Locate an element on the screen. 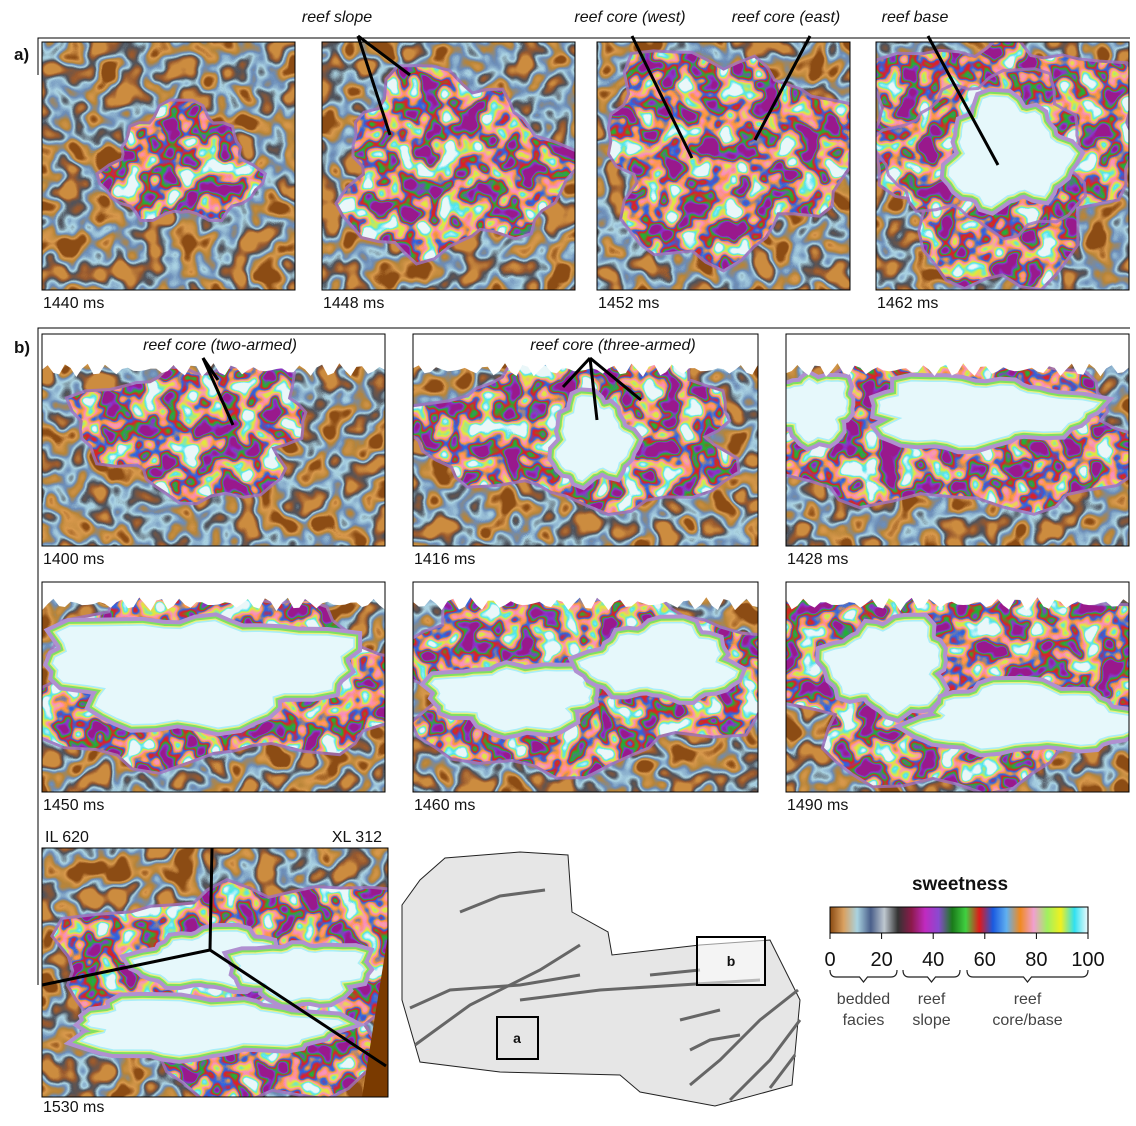  slice-panel: 1452 ms is located at coordinates (723, 176).